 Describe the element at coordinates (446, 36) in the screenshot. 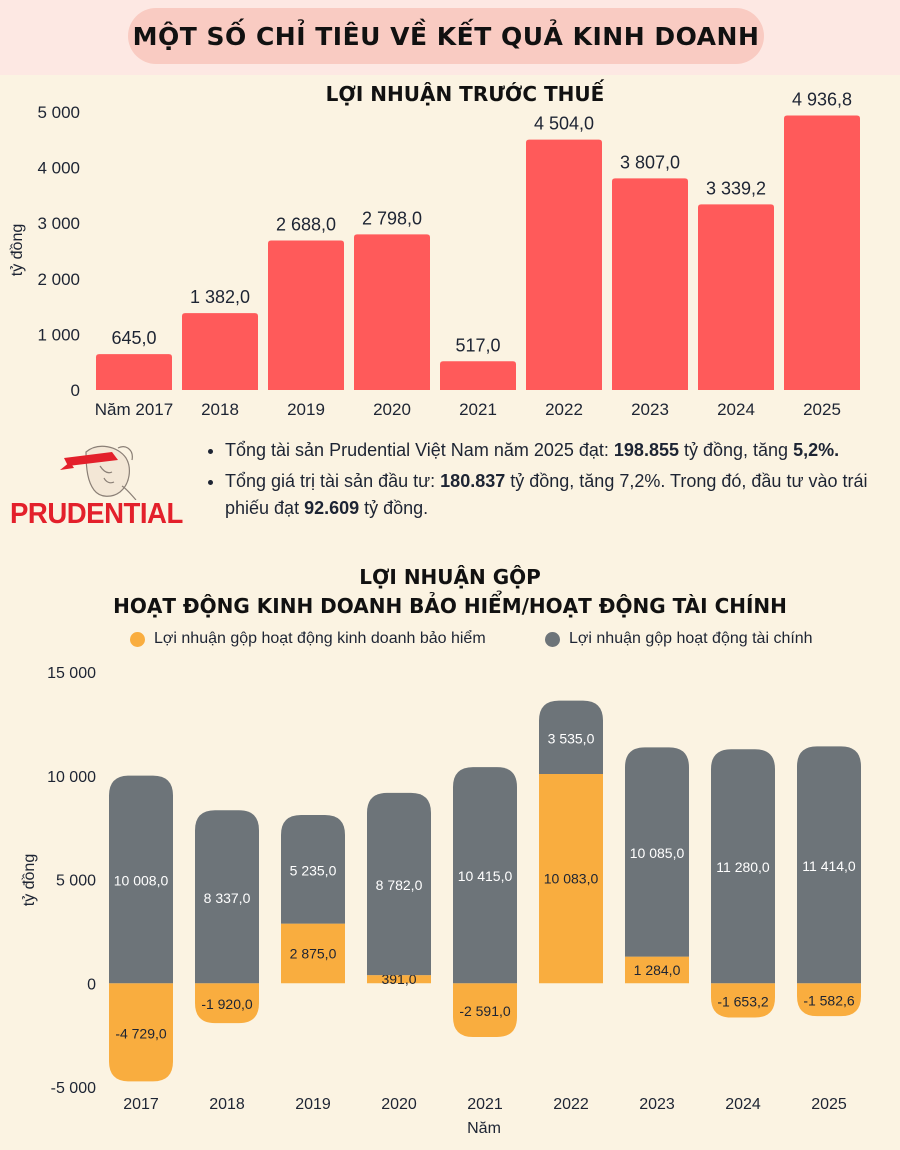

I see `page-title: MỘT SỐ CHỈ TIÊU VỀ KẾT QUẢ KINH DOANH` at that location.